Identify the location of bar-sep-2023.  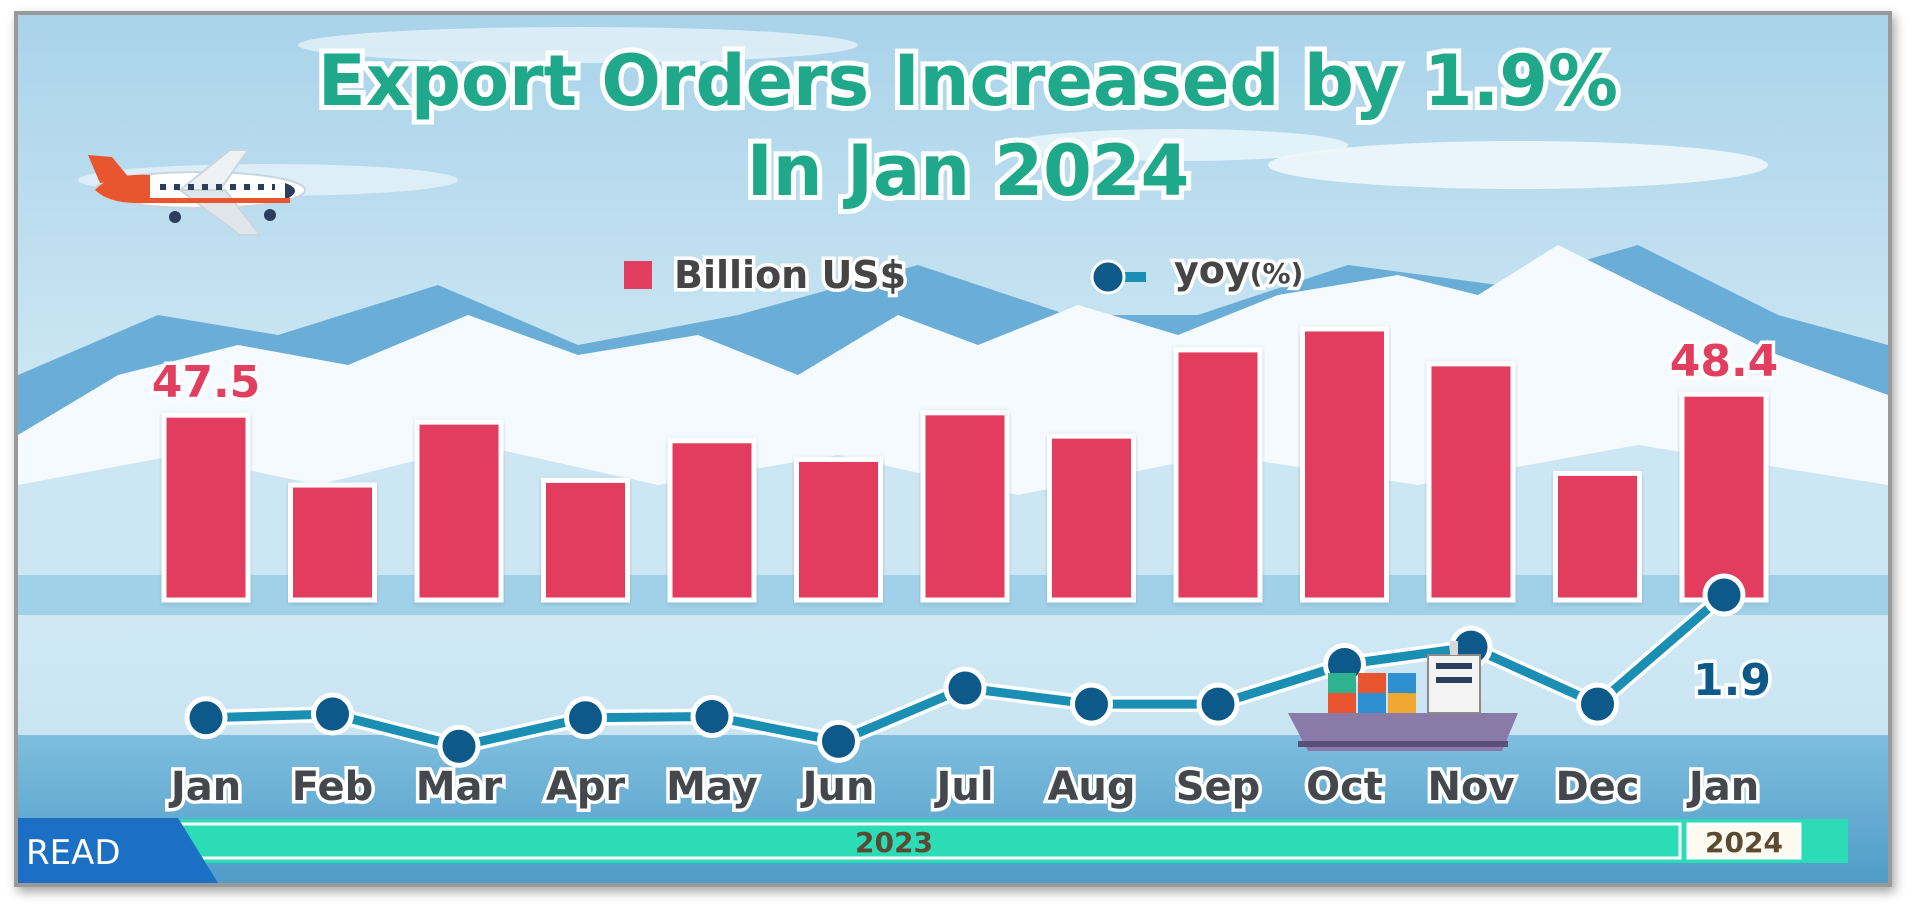
(1218, 475).